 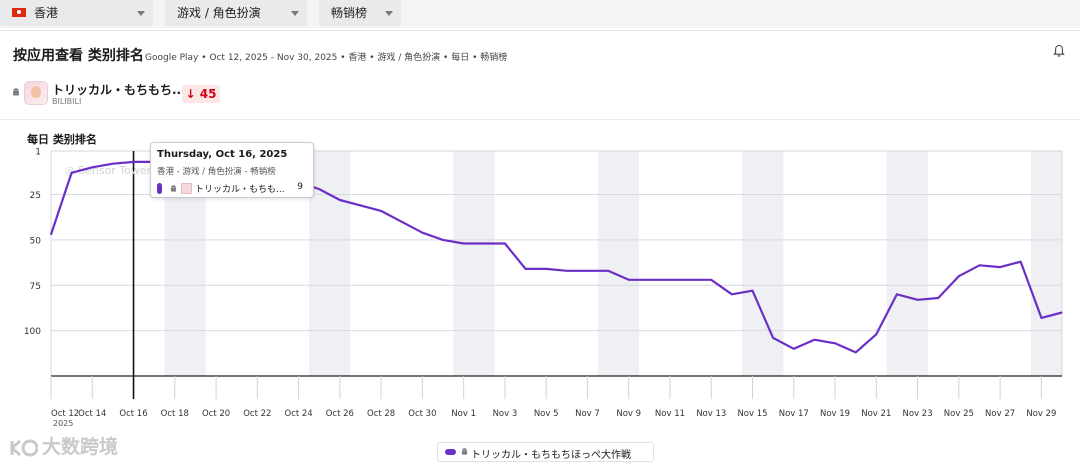 What do you see at coordinates (794, 414) in the screenshot?
I see `x-tick-label: Nov 17` at bounding box center [794, 414].